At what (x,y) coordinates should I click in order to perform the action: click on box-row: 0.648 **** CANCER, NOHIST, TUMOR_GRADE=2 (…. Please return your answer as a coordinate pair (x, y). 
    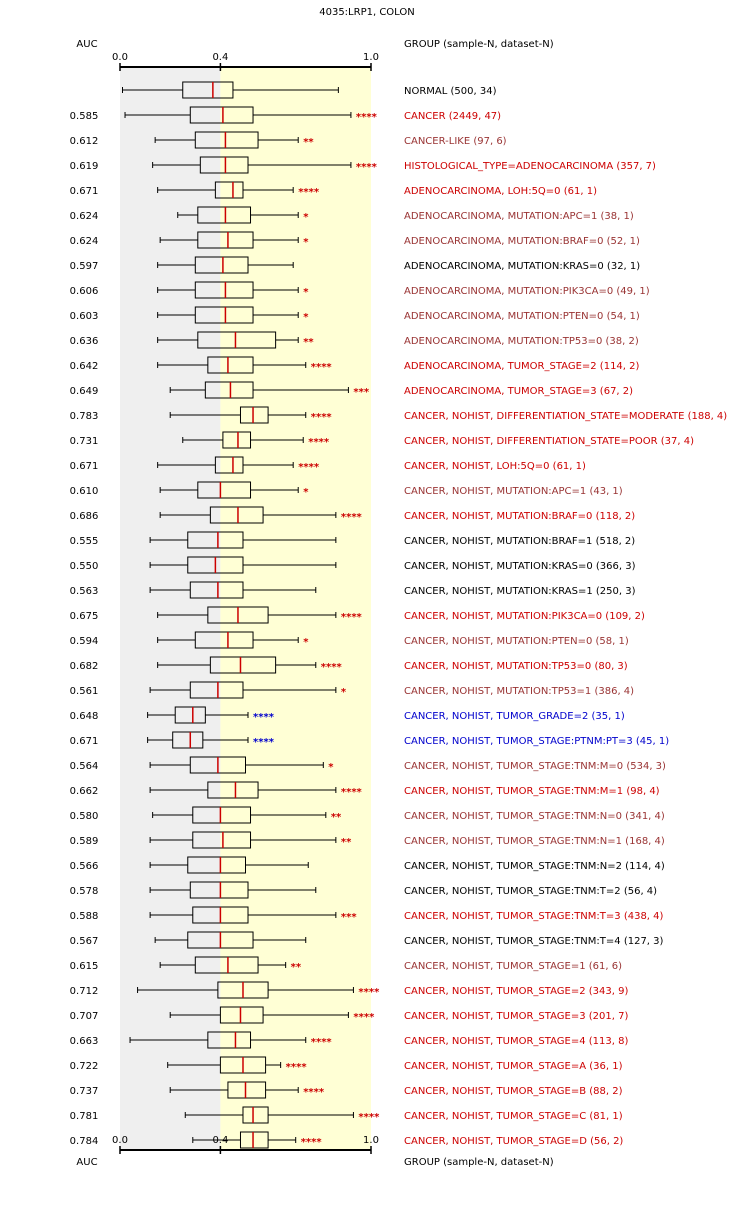
    Looking at the image, I should click on (347, 715).